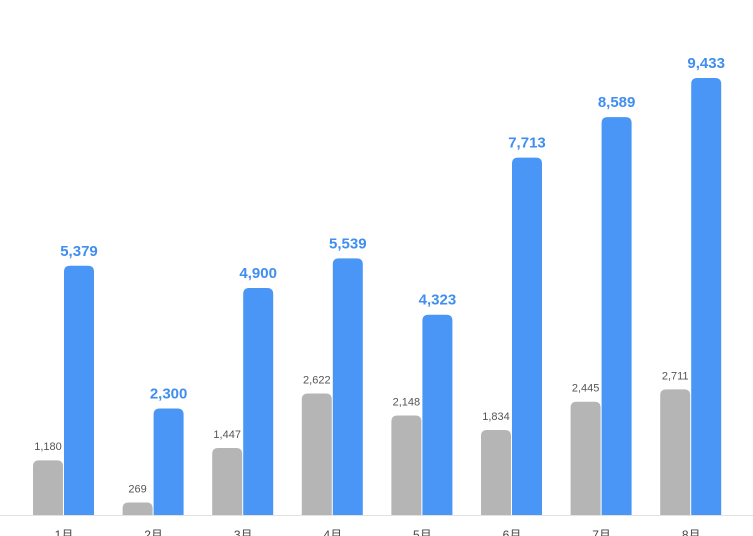  Describe the element at coordinates (348, 243) in the screenshot. I see `blue-value-label: 5,539` at that location.